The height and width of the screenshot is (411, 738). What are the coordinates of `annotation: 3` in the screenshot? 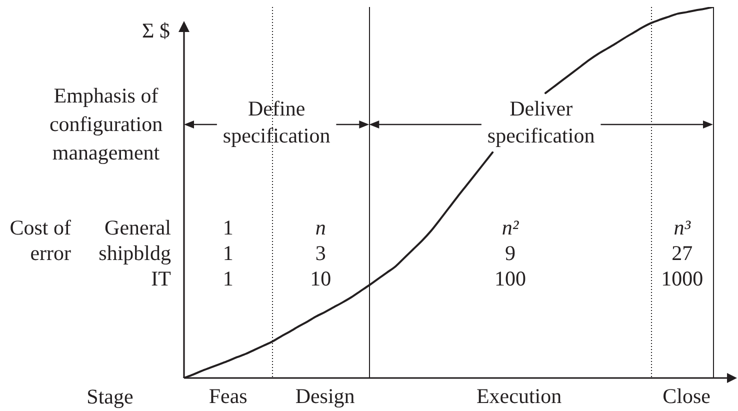 It's located at (320, 253).